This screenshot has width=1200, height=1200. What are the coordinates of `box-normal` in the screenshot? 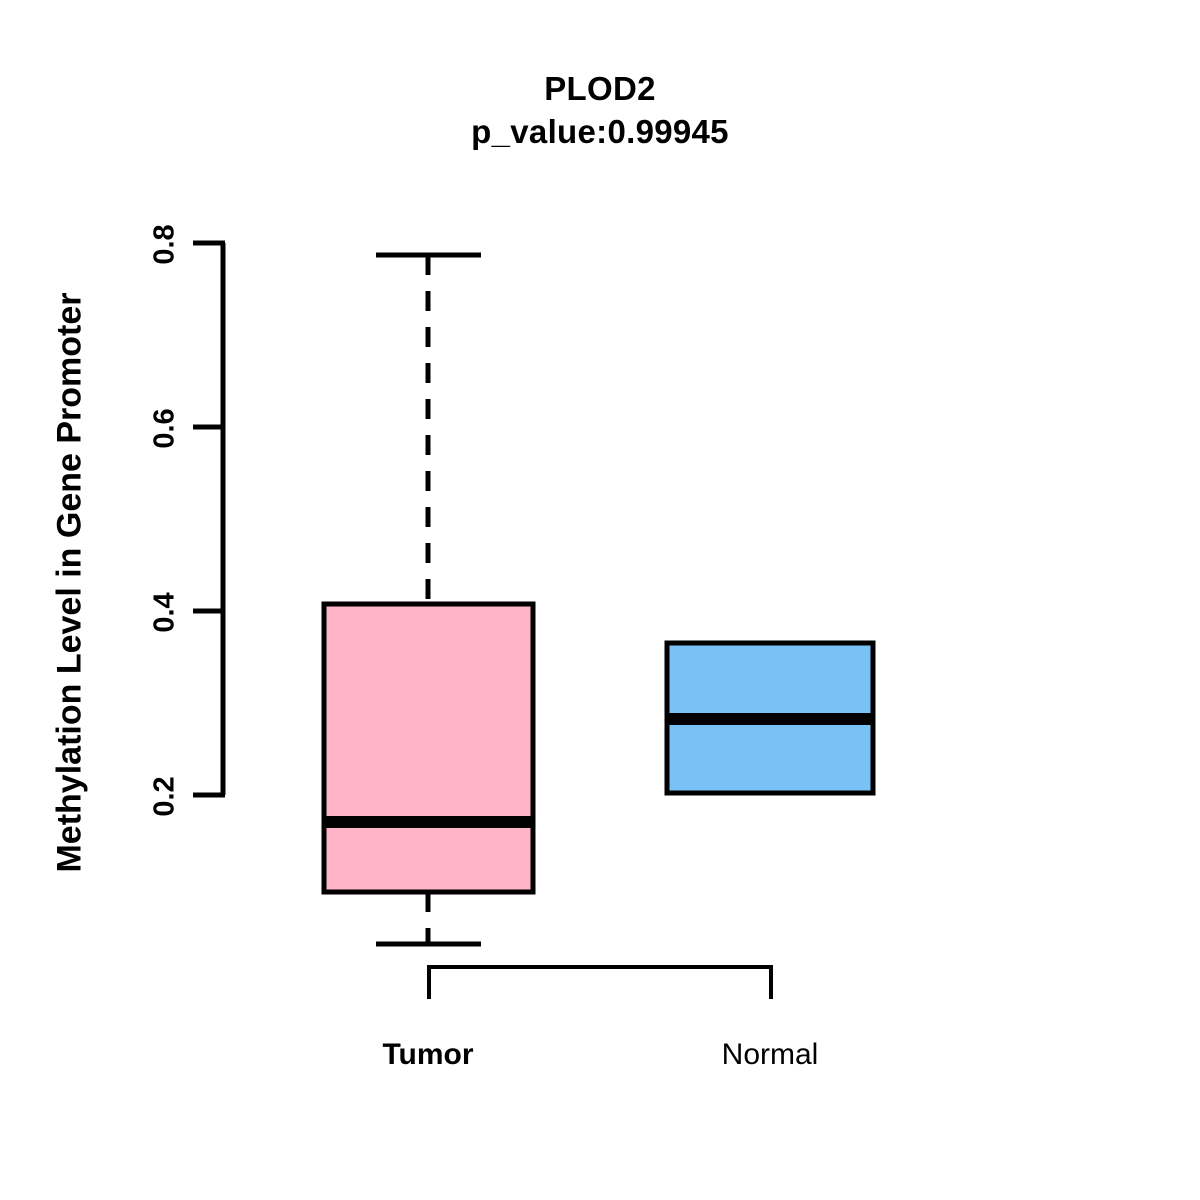 It's located at (770, 718).